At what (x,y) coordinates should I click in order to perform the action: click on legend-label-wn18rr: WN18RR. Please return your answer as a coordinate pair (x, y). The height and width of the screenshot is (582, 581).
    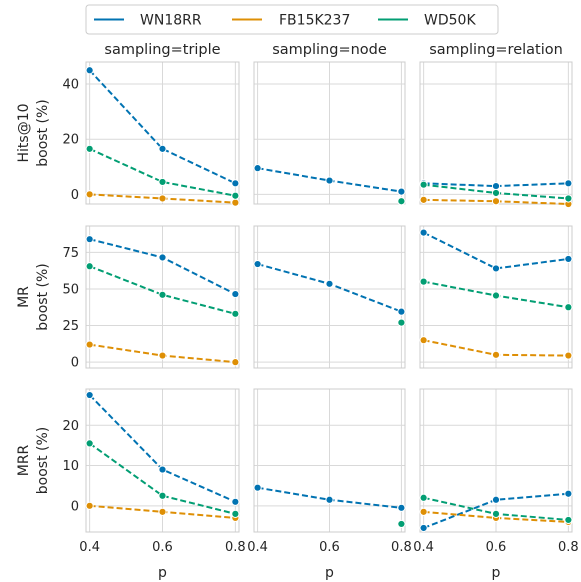
    Looking at the image, I should click on (171, 21).